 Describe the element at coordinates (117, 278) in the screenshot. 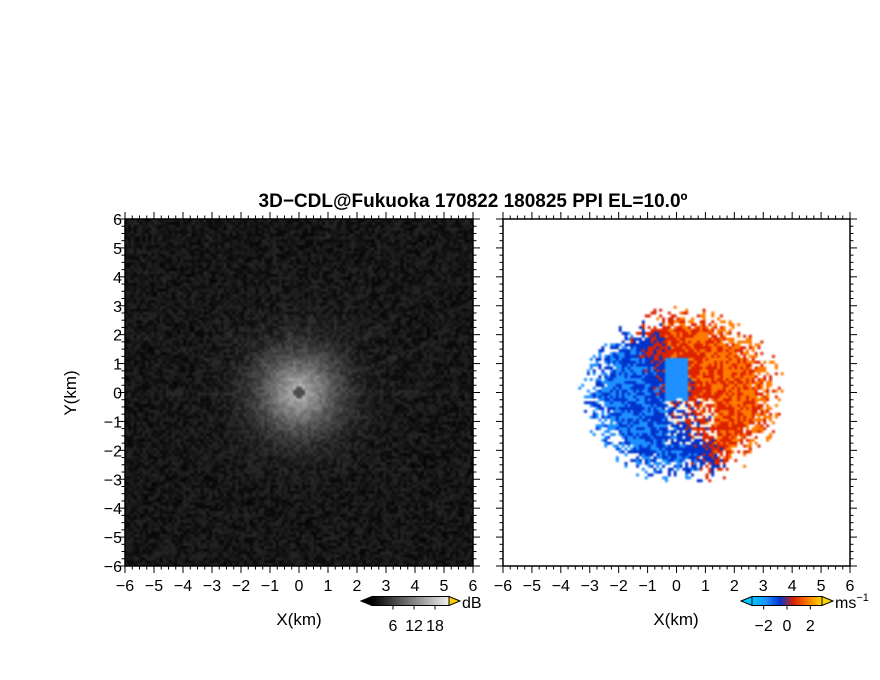

I see `left-y-tick-label: 4` at that location.